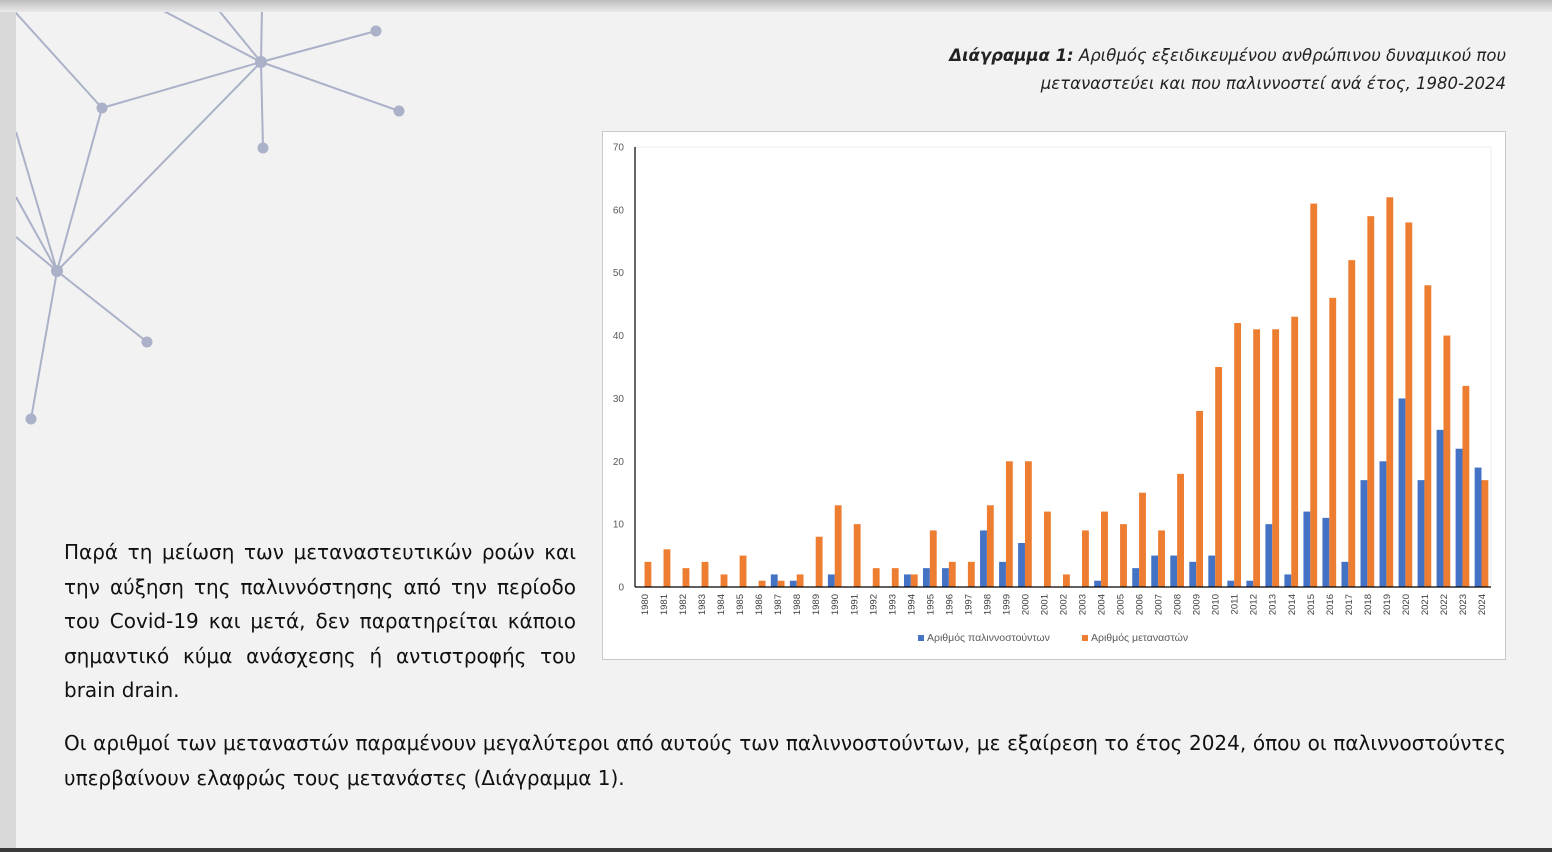  I want to click on x-tick-label: 1988, so click(797, 604).